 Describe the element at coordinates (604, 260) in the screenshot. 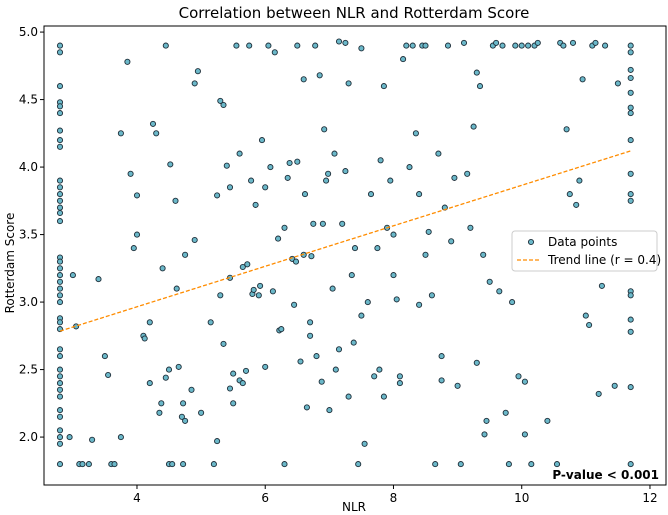

I see `legend-label-trend-line: Trend line (r = 0.4)` at that location.